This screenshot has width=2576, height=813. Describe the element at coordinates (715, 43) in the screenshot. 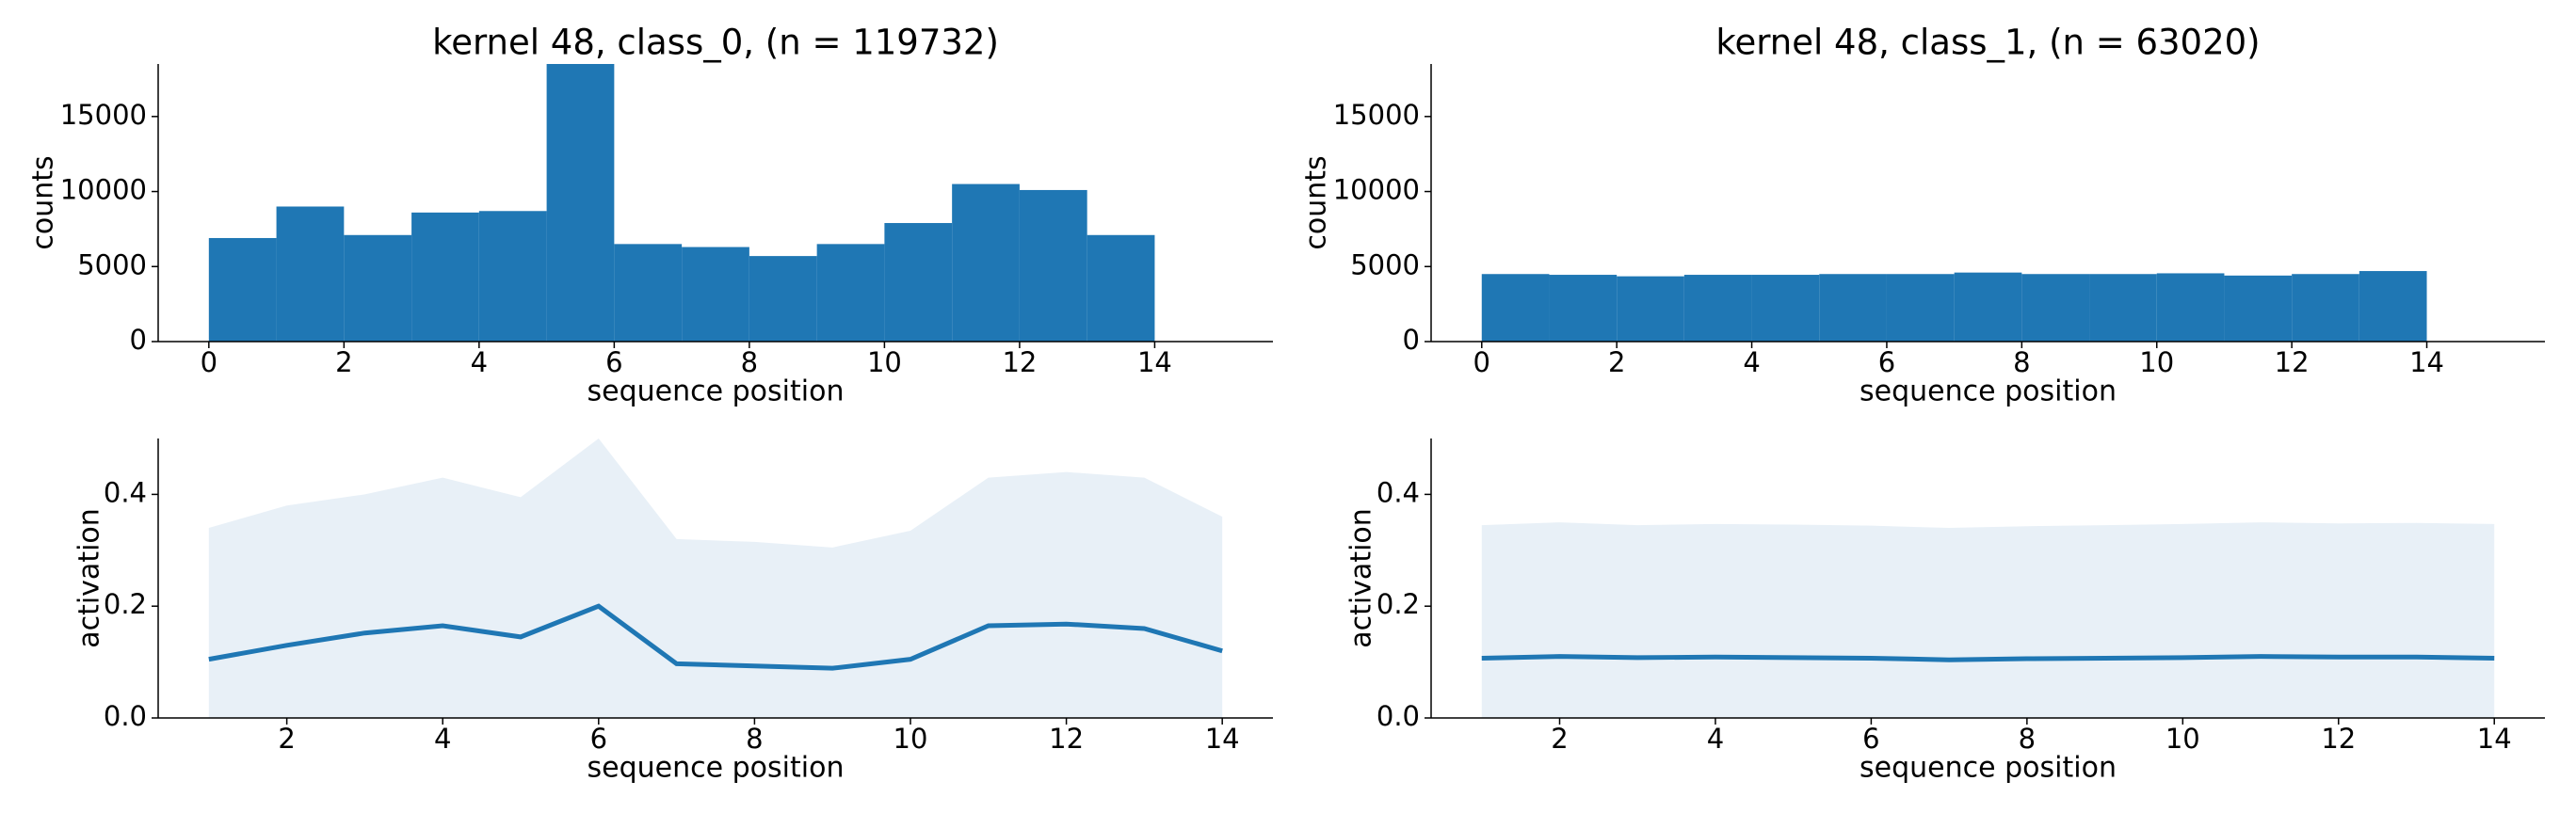

I see `chart-title: kernel 48, class_0, (n = 119732)` at that location.